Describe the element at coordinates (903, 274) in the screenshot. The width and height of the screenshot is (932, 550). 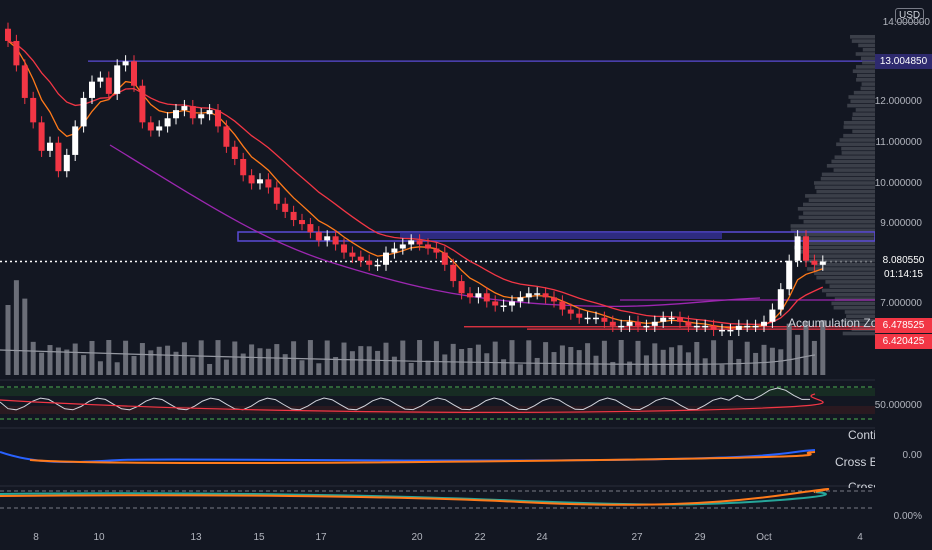
I see `countdown-tag: 01:14:15` at that location.